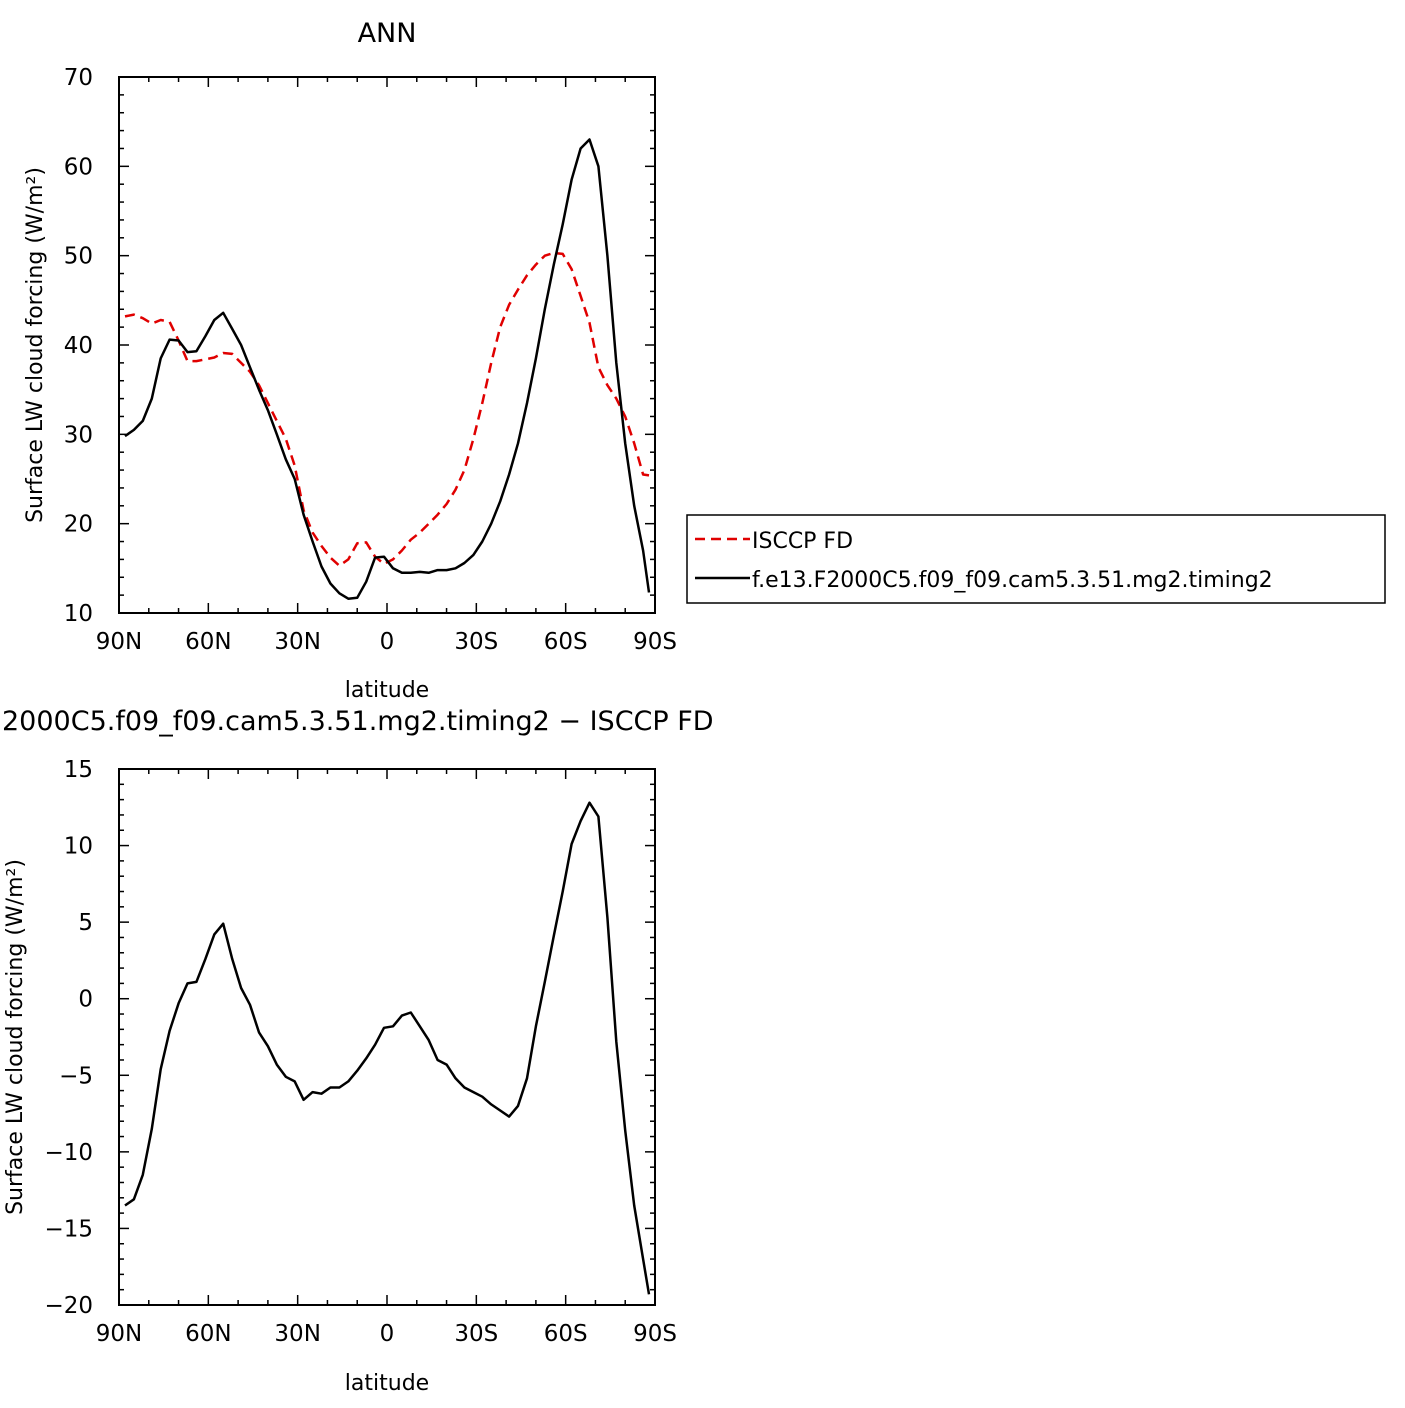  Describe the element at coordinates (15, 1037) in the screenshot. I see `bottom-chart-ylabel: Surface LW cloud forcing (W/m²)` at that location.